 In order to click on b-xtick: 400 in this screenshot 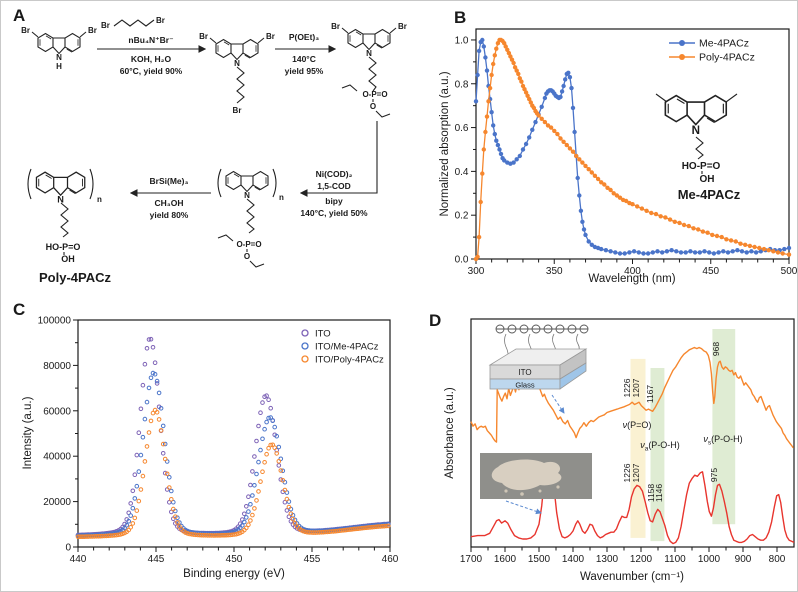, I will do `click(632, 271)`.